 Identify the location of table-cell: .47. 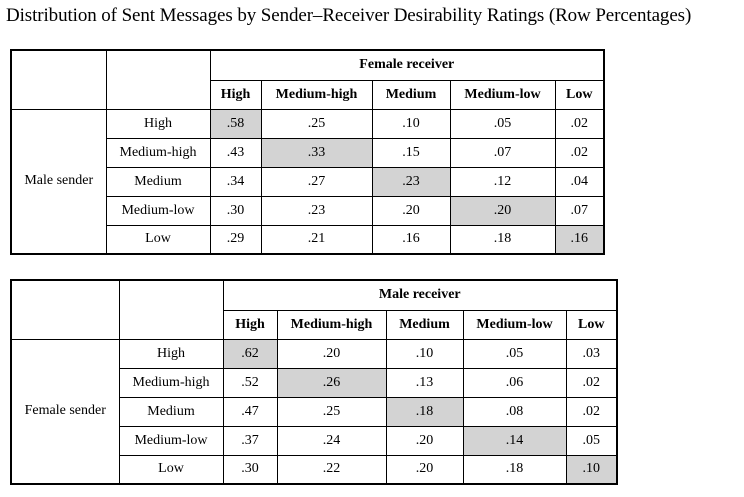
(250, 411).